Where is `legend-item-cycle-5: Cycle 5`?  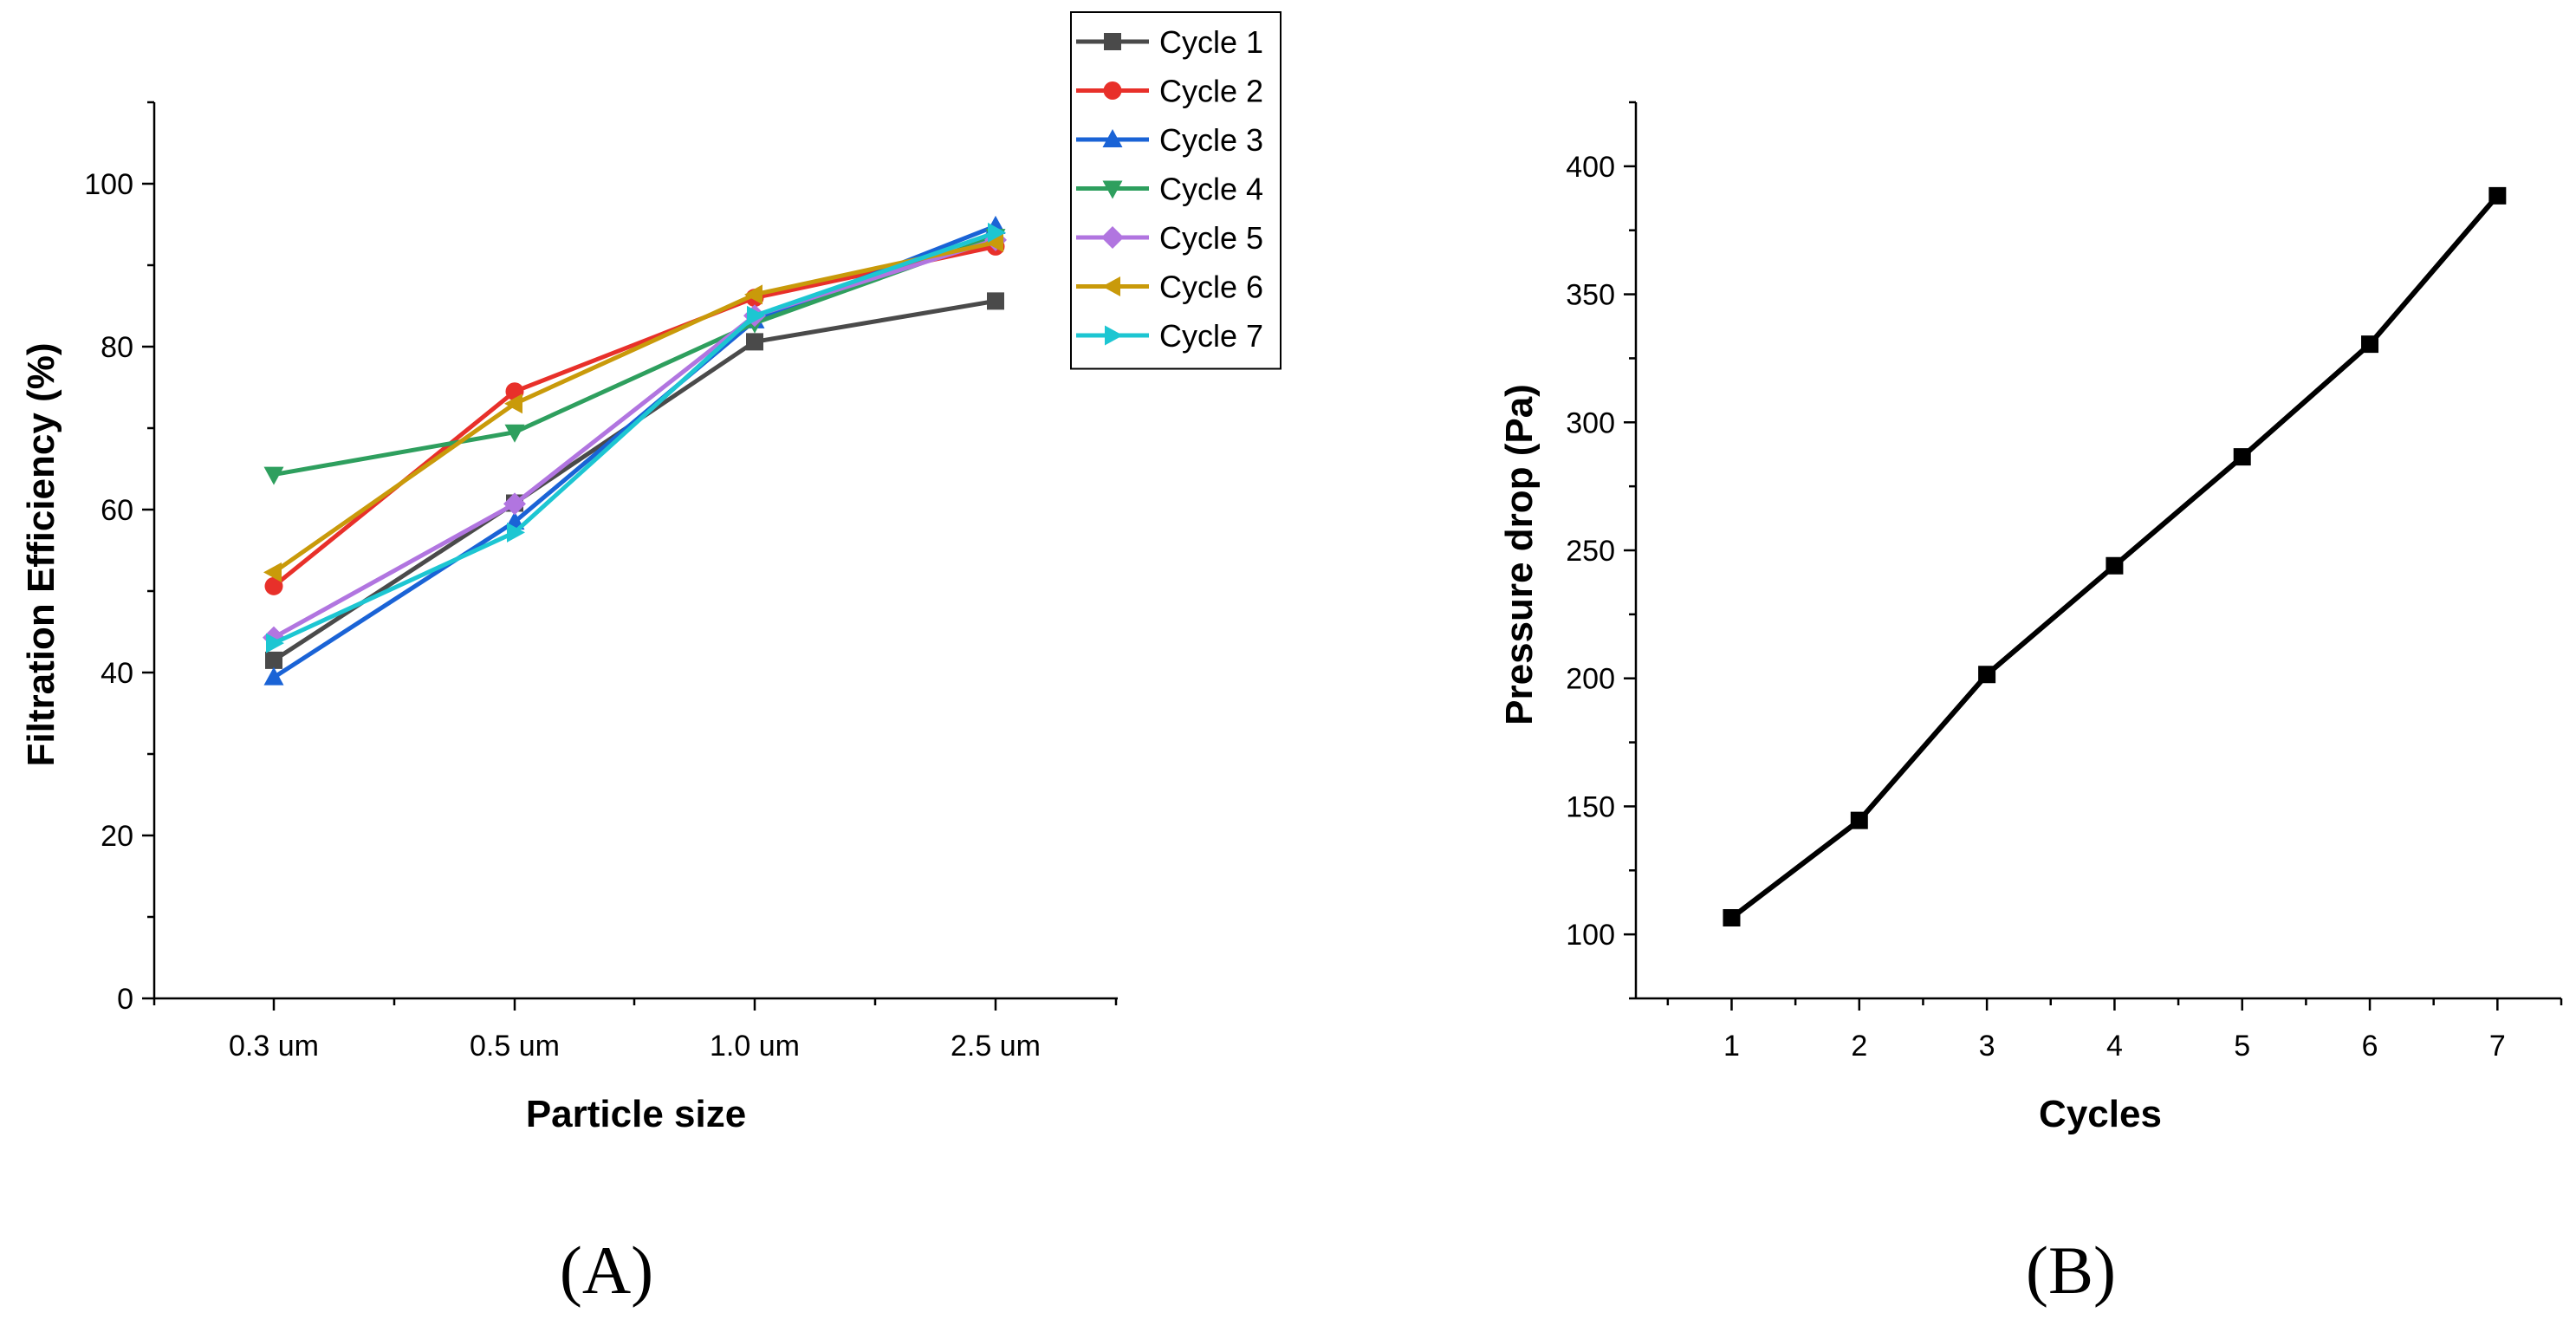
legend-item-cycle-5: Cycle 5 is located at coordinates (1170, 238).